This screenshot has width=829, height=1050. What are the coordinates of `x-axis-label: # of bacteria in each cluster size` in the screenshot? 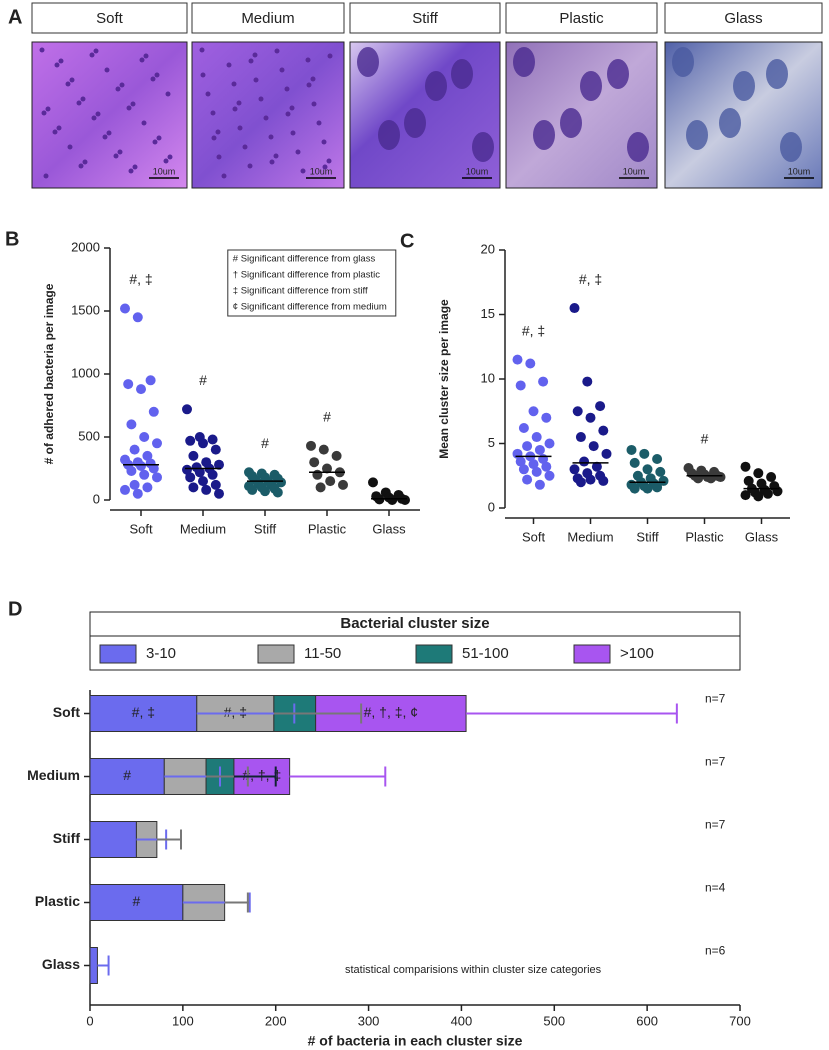 It's located at (415, 1041).